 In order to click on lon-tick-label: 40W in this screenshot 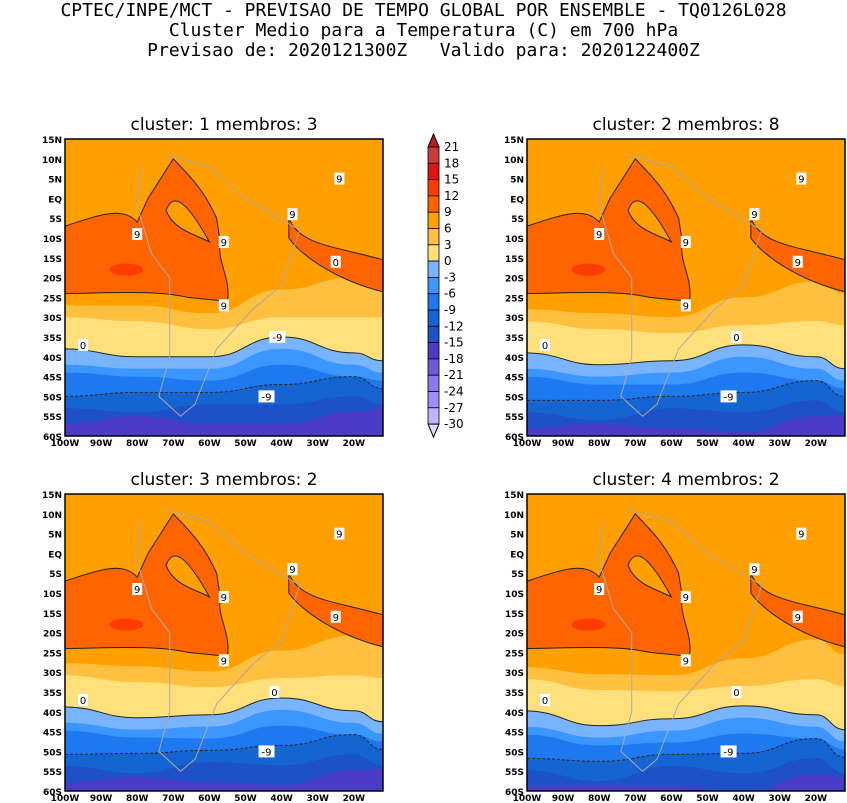, I will do `click(281, 798)`.